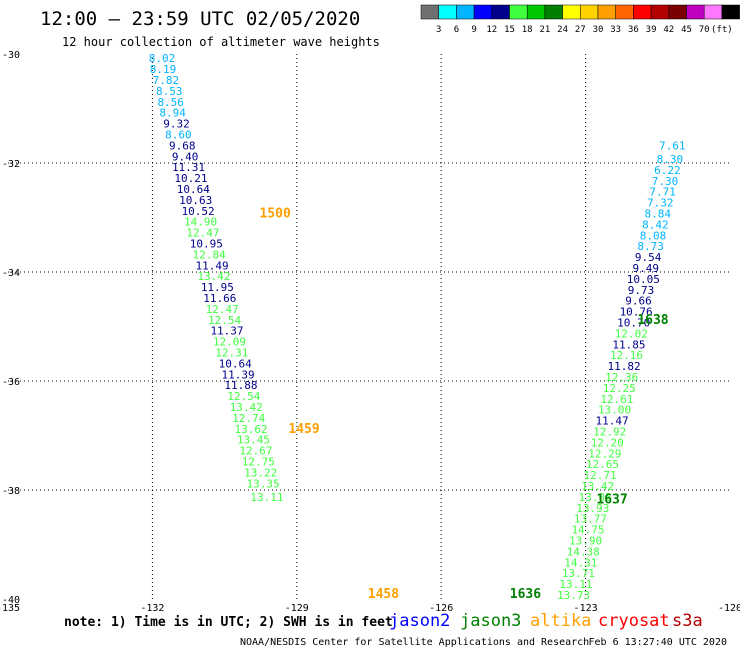  I want to click on colorbar-label: 39, so click(651, 30).